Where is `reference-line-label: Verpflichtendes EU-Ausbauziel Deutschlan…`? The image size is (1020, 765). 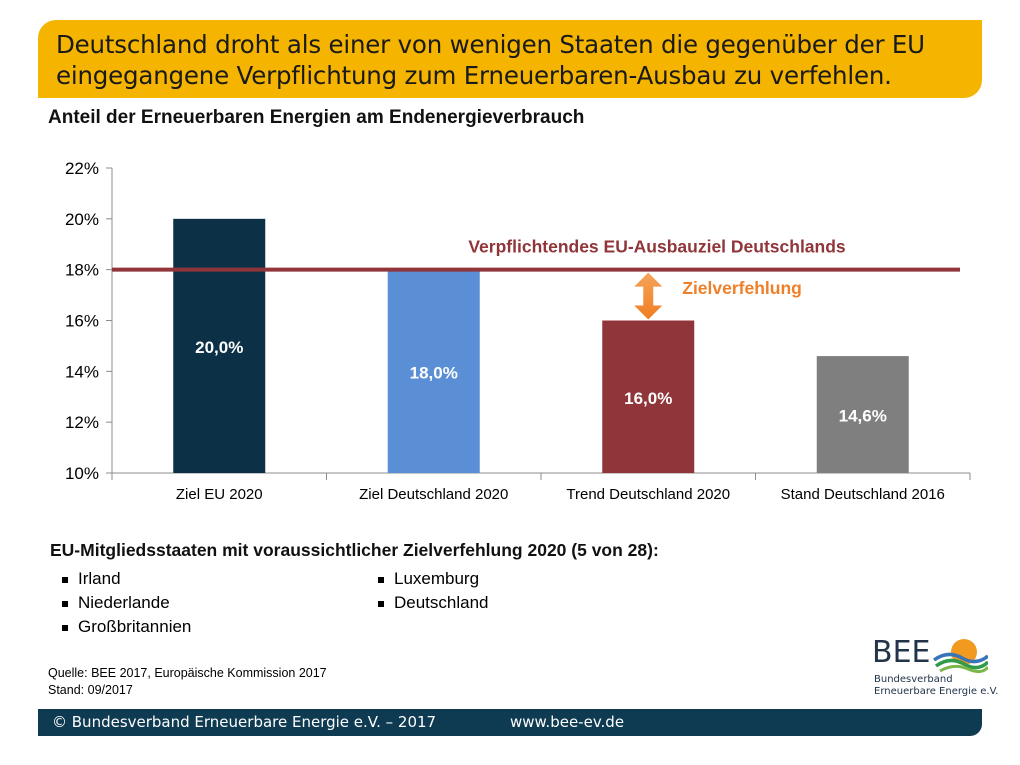 reference-line-label: Verpflichtendes EU-Ausbauziel Deutschlan… is located at coordinates (657, 247).